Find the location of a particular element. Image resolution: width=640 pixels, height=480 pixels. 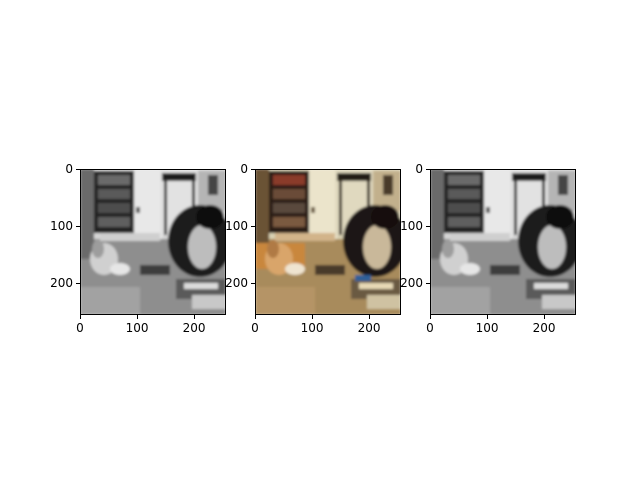

subplot-grayscale-right: 0 100 200 0 100 200 is located at coordinates (503, 242).